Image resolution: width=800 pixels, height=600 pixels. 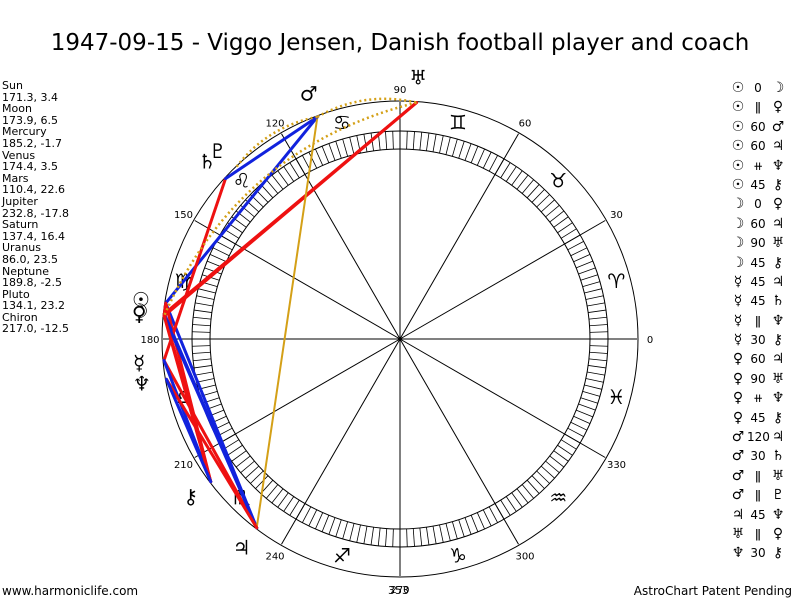 What do you see at coordinates (418, 78) in the screenshot?
I see `planet-glyph-icon: ♅` at bounding box center [418, 78].